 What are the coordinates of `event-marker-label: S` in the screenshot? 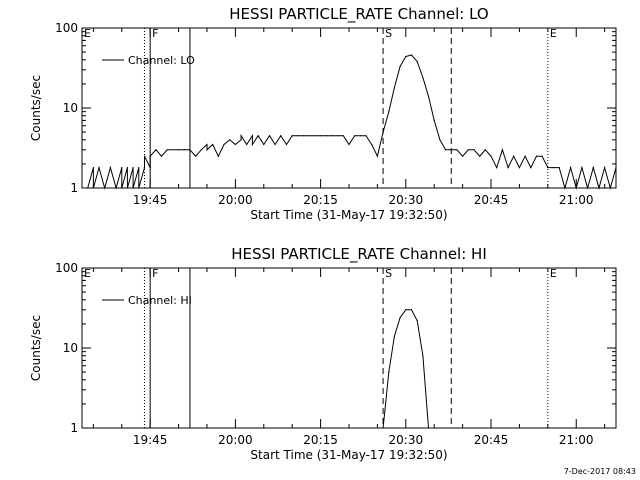 It's located at (388, 33).